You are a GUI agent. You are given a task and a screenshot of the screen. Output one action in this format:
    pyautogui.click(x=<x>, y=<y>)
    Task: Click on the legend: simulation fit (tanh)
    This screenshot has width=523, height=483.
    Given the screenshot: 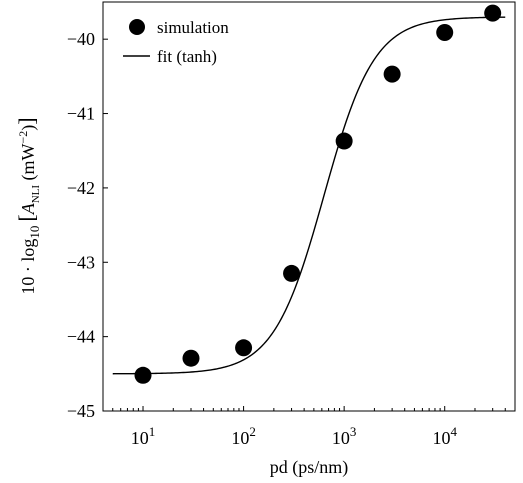 What is the action you would take?
    pyautogui.click(x=176, y=42)
    